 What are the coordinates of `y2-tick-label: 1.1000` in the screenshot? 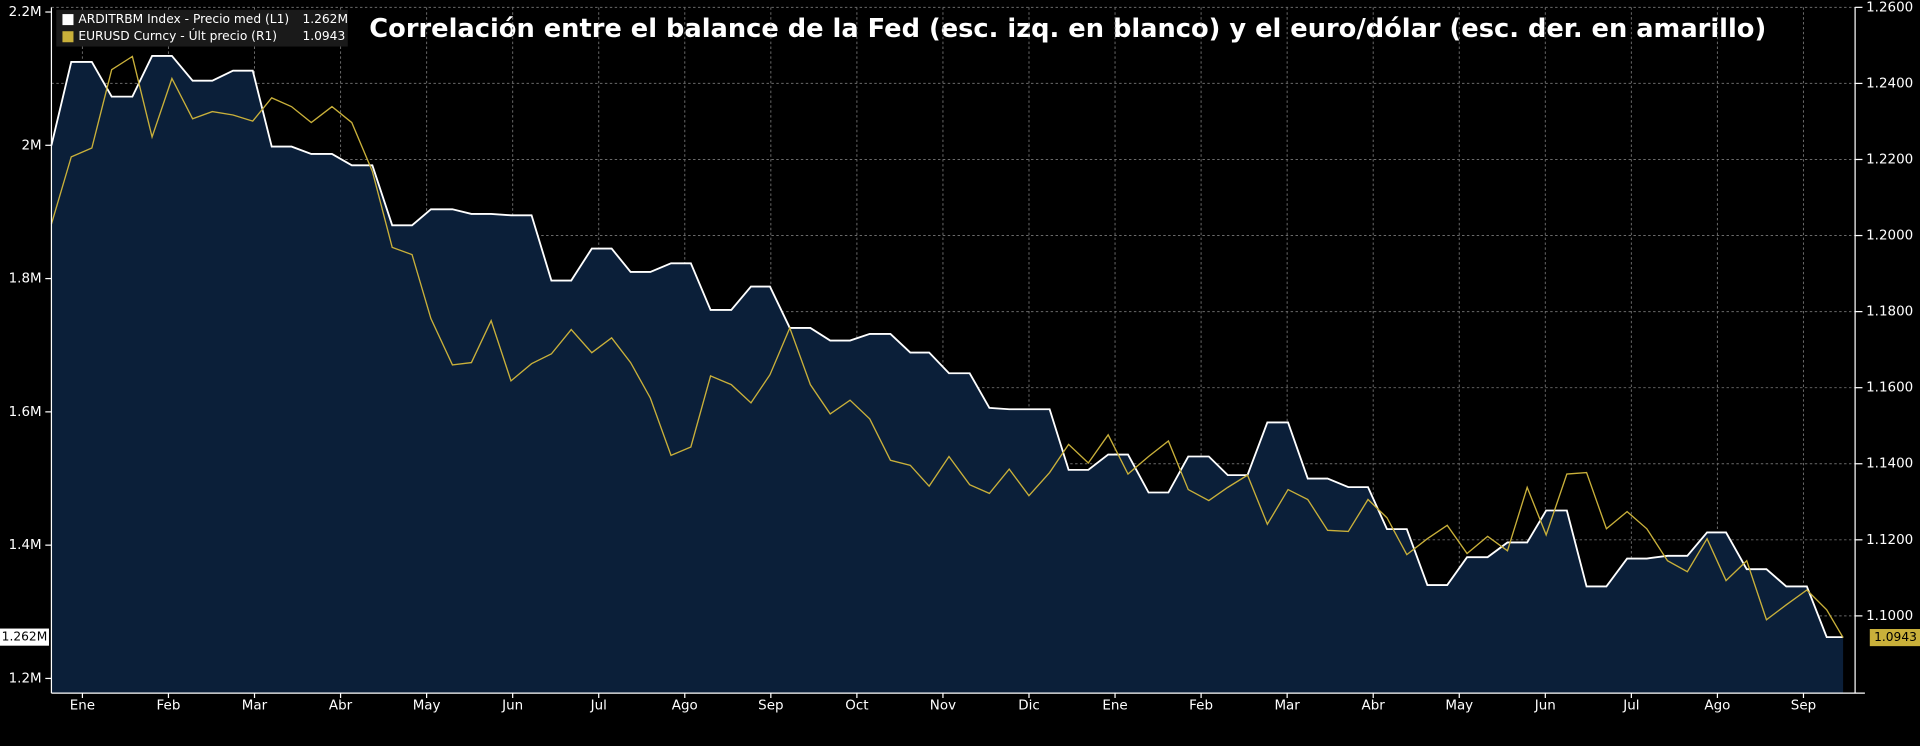 It's located at (1889, 616).